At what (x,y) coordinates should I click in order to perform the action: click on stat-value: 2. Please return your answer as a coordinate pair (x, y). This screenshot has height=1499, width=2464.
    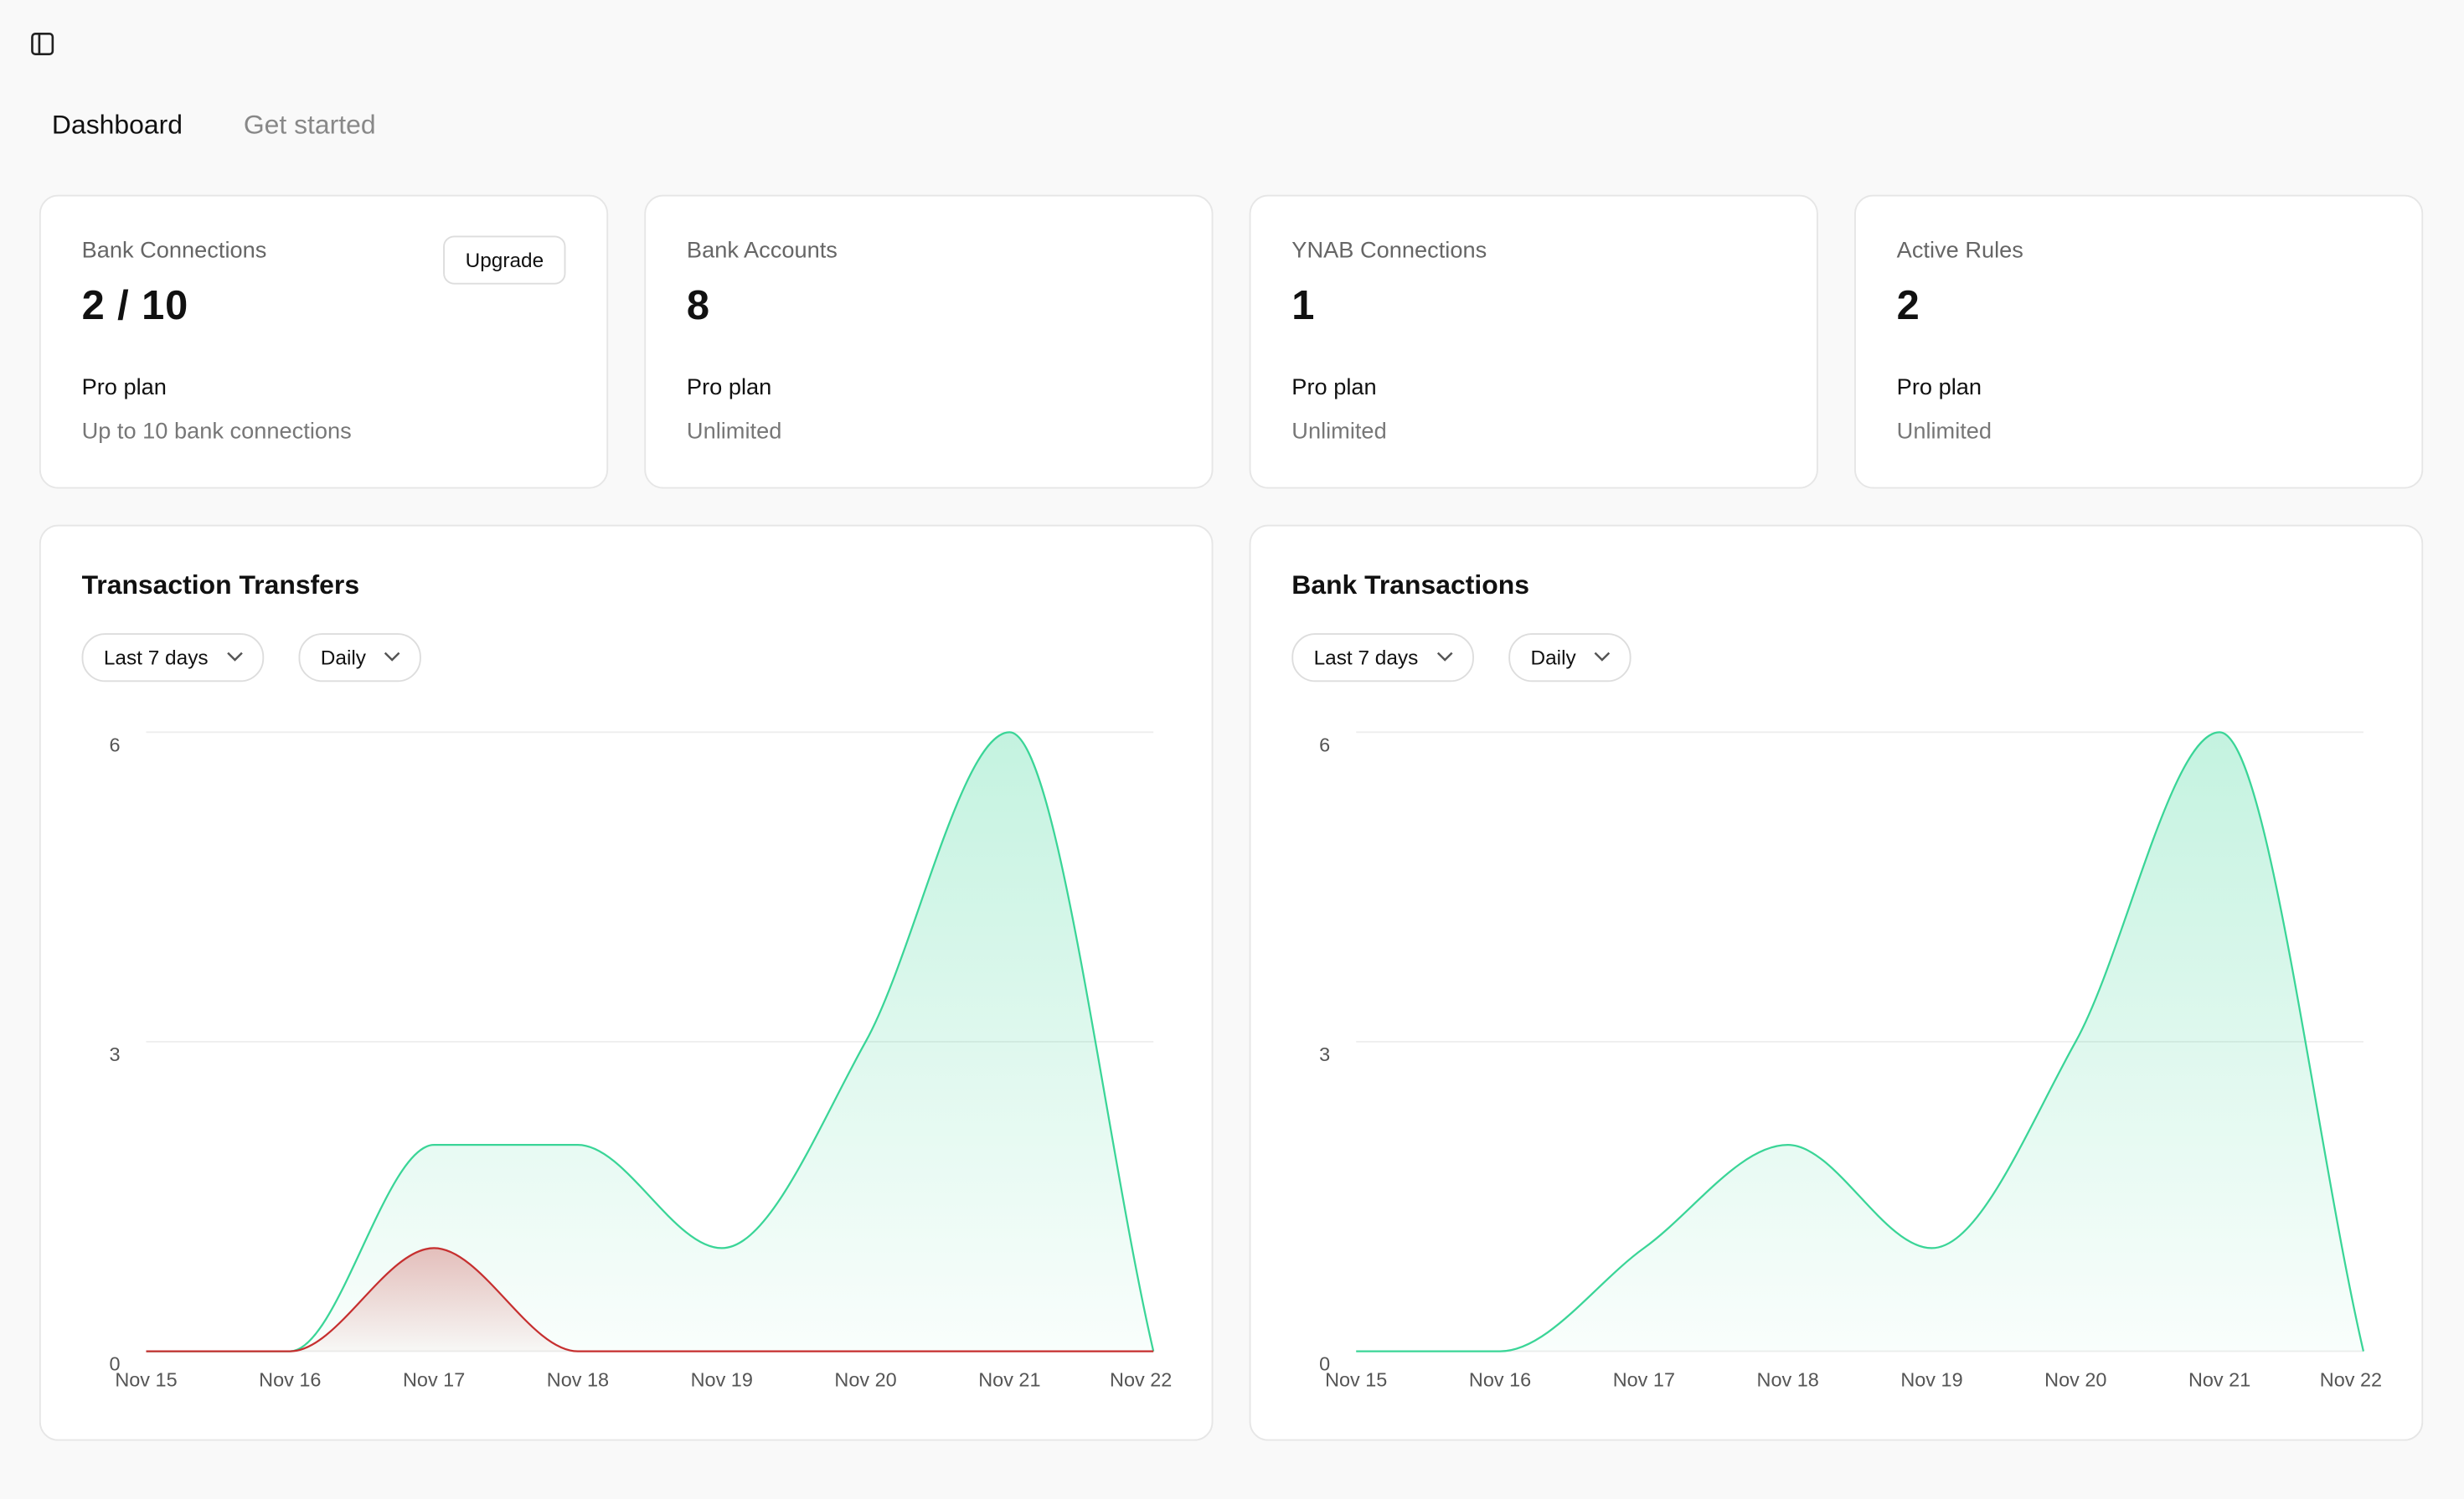
    Looking at the image, I should click on (1908, 305).